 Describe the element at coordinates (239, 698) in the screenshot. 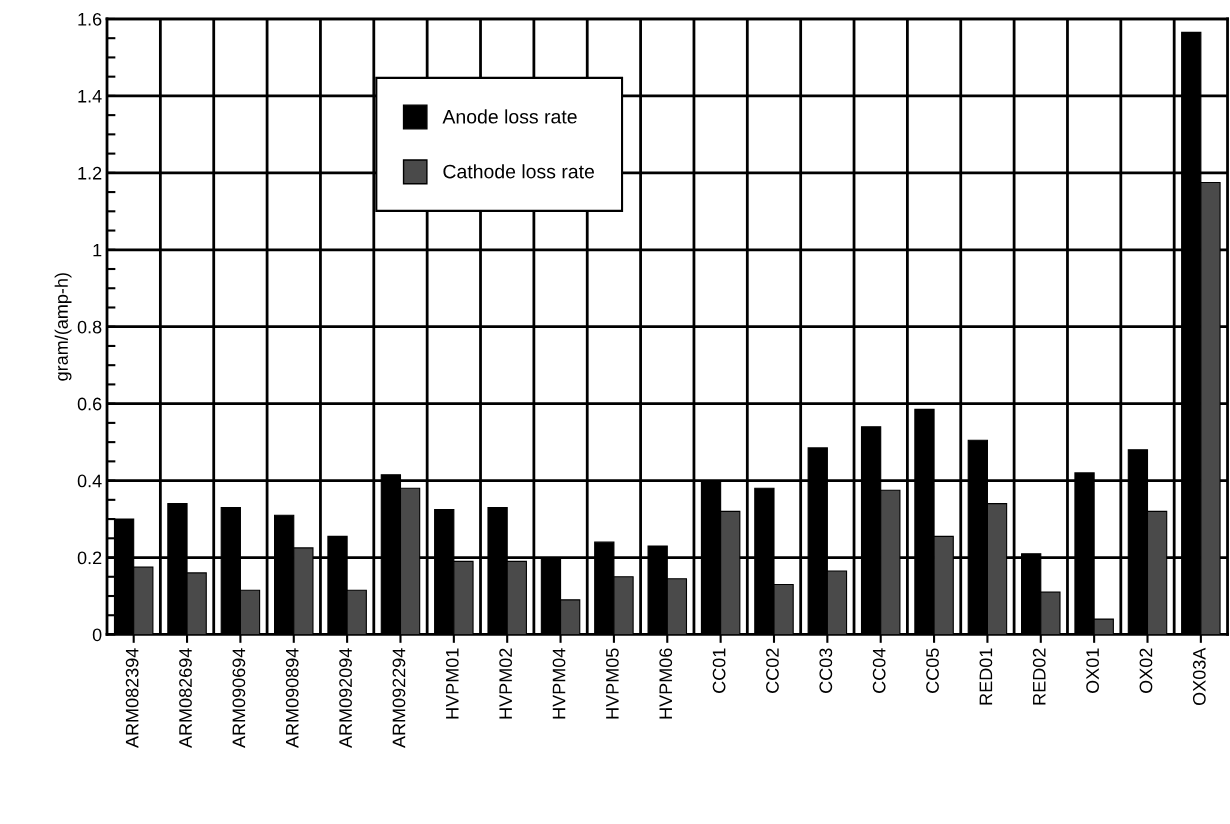

I see `x-tick-label: ARM090694` at that location.